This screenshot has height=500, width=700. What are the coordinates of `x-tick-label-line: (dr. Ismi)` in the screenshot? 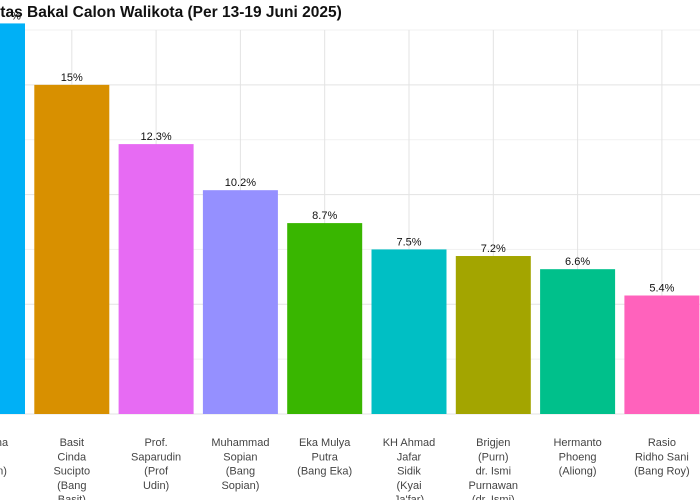 It's located at (493, 497).